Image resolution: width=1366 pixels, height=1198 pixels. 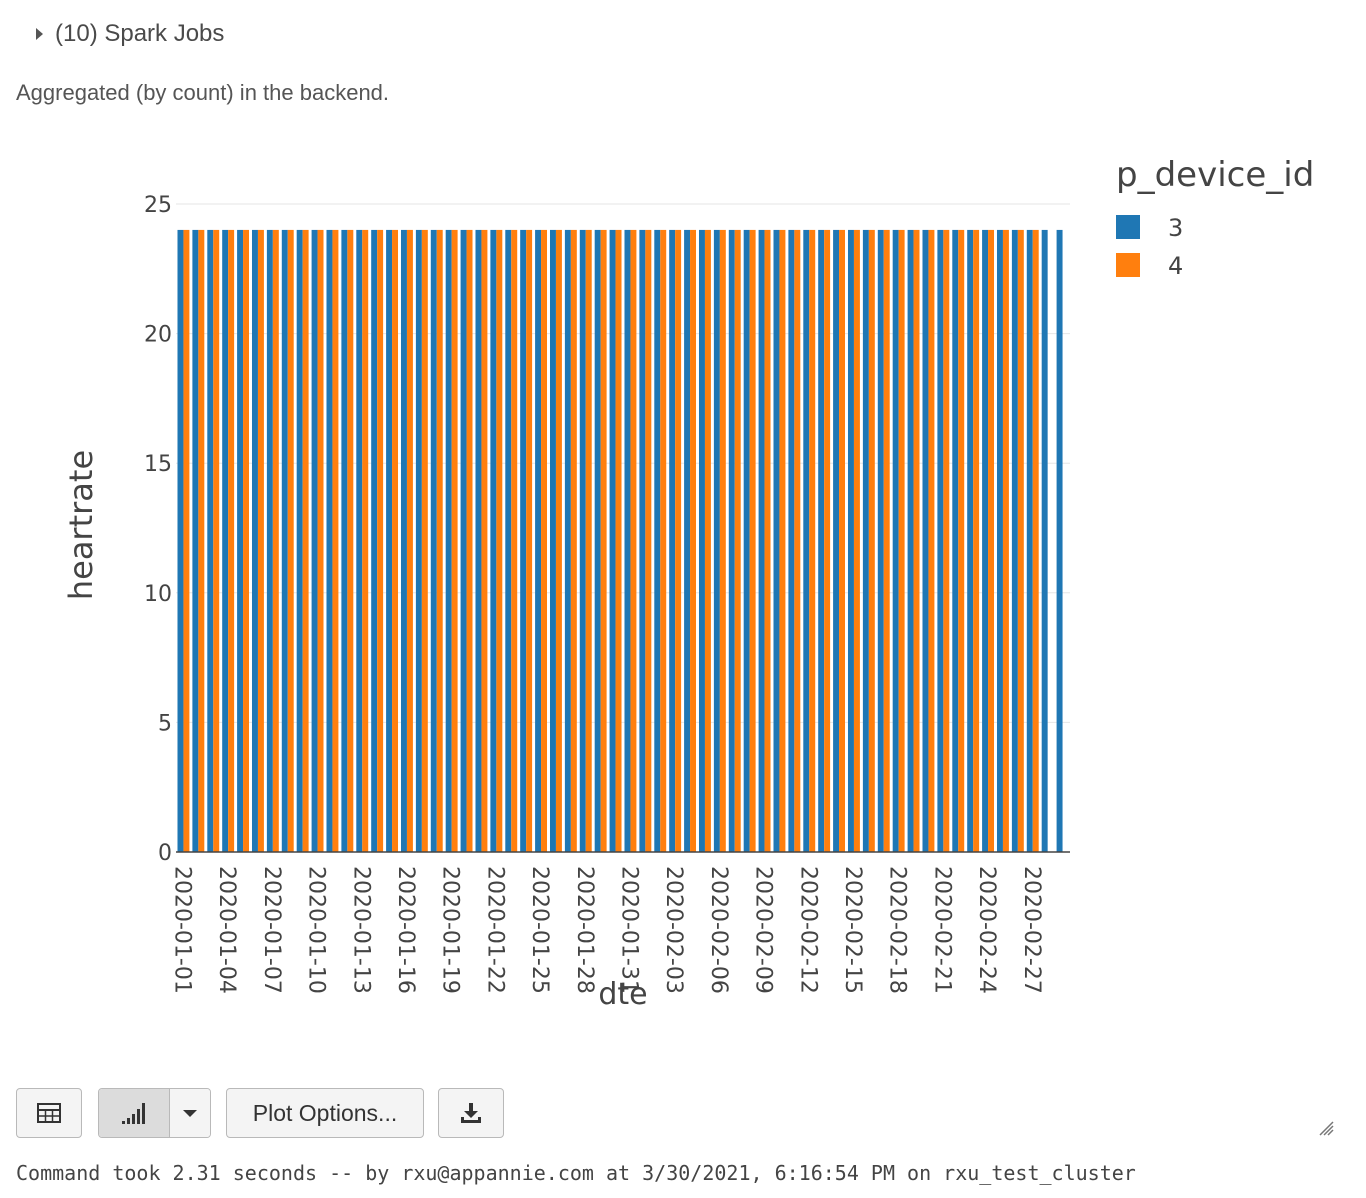 I want to click on table-icon, so click(x=49, y=1113).